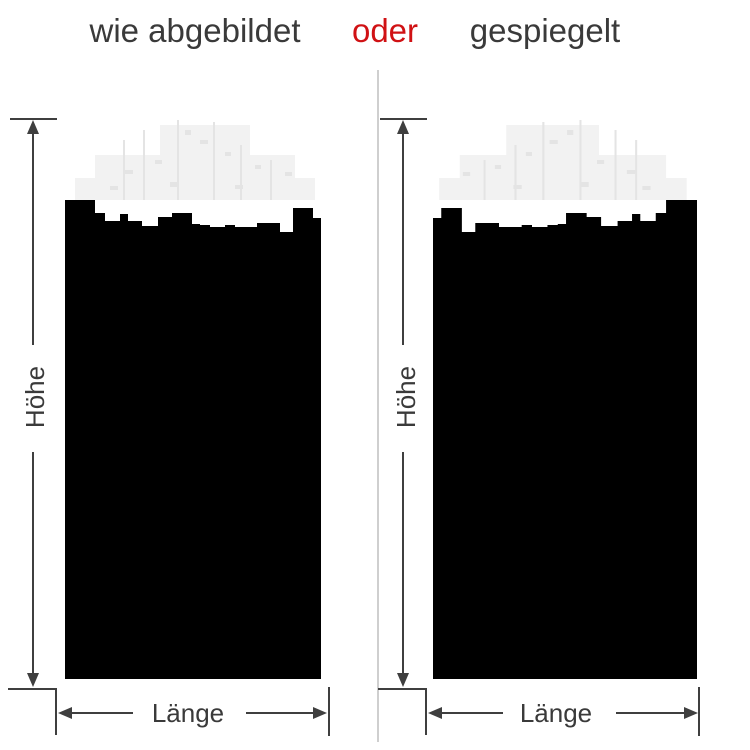 This screenshot has width=750, height=750. What do you see at coordinates (378, 406) in the screenshot?
I see `panel-divider-line` at bounding box center [378, 406].